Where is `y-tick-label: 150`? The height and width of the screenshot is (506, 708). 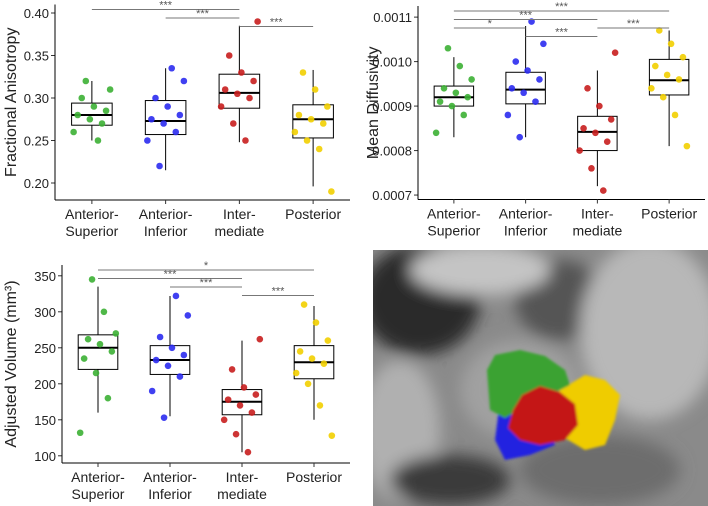 y-tick-label: 150 is located at coordinates (45, 420).